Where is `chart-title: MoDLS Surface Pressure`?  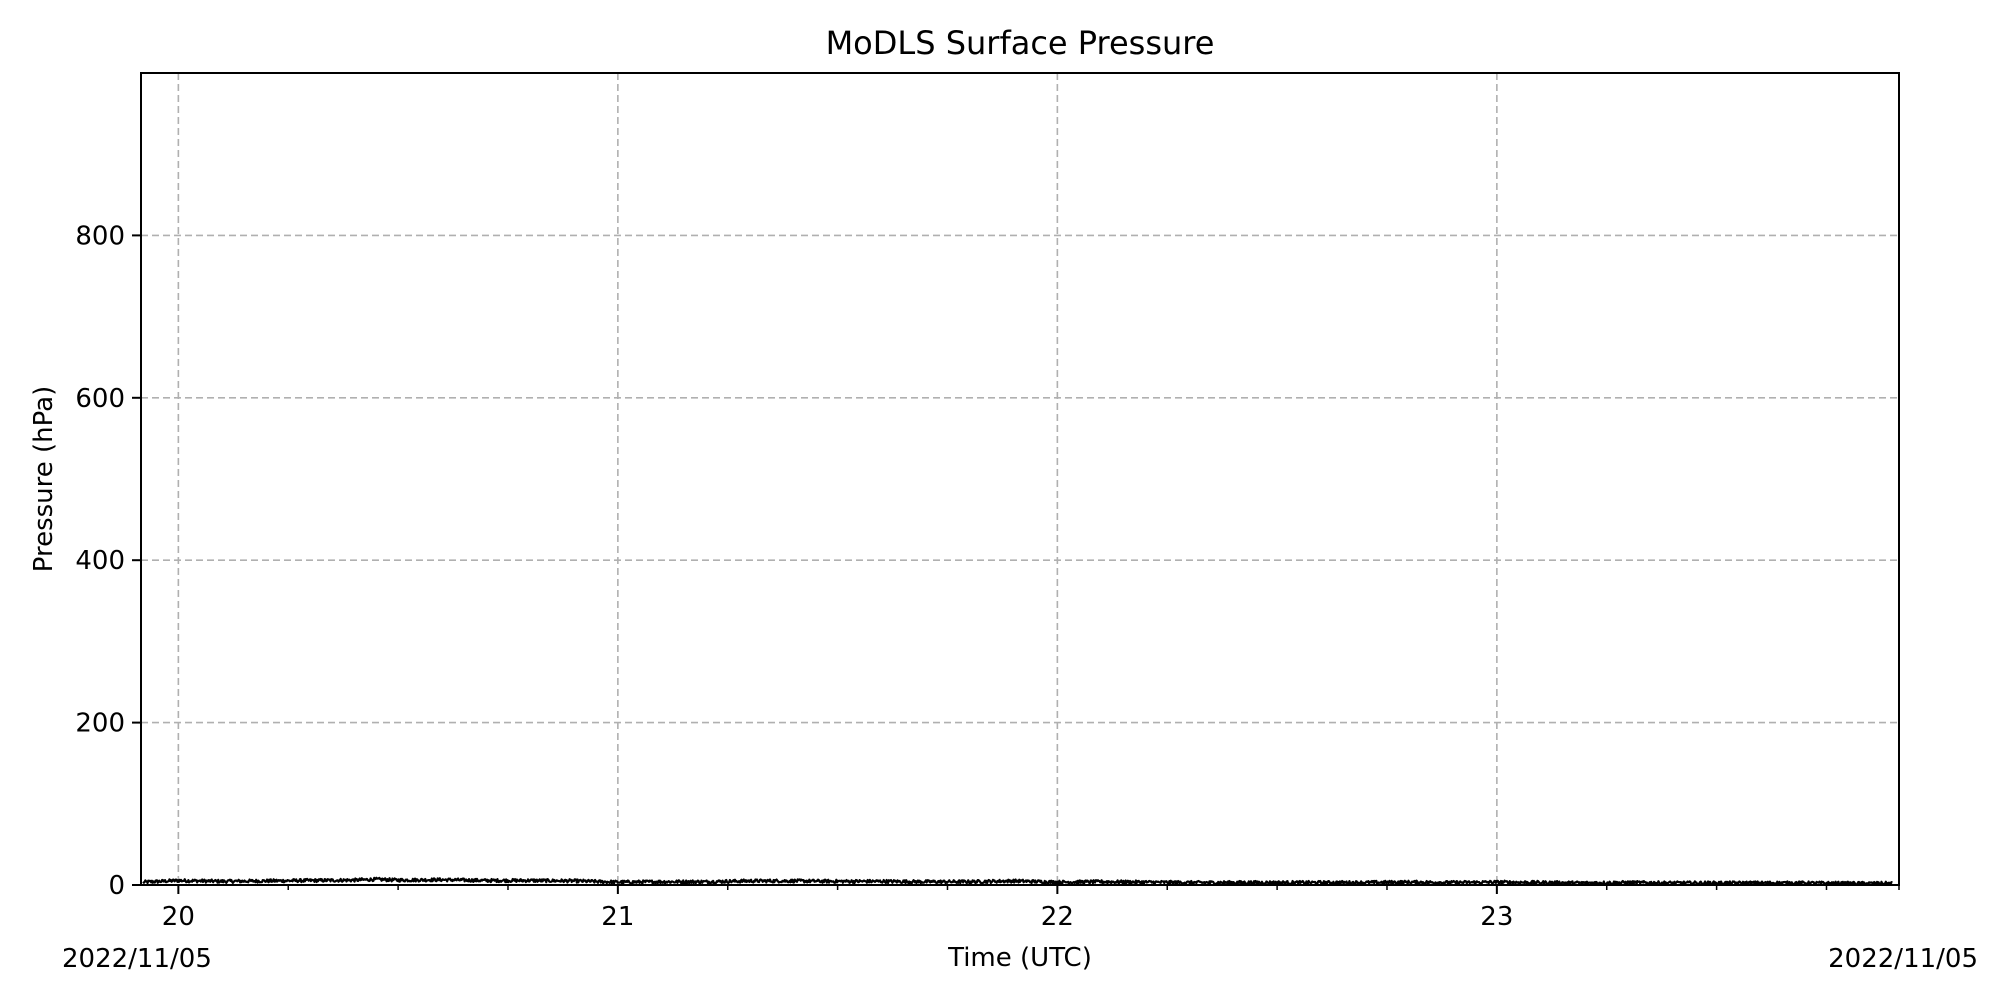
chart-title: MoDLS Surface Pressure is located at coordinates (1020, 43).